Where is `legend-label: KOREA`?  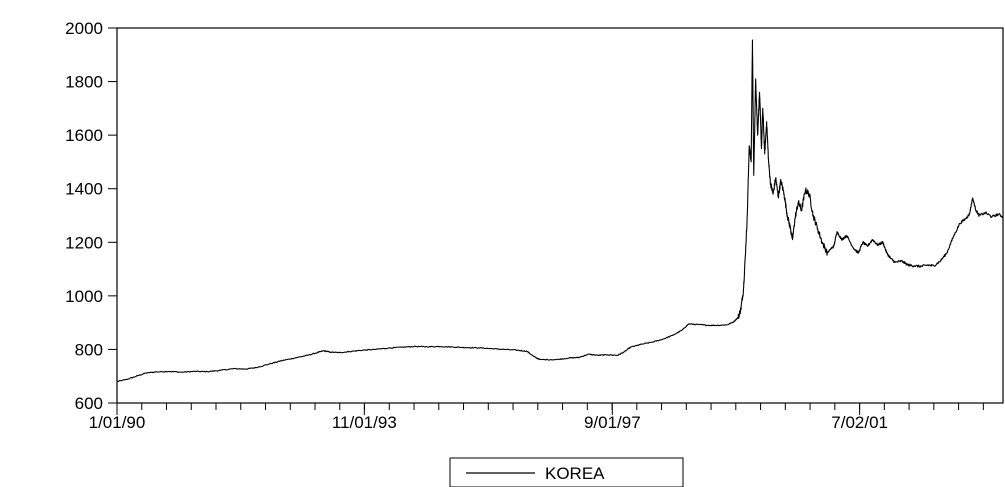 legend-label: KOREA is located at coordinates (575, 473).